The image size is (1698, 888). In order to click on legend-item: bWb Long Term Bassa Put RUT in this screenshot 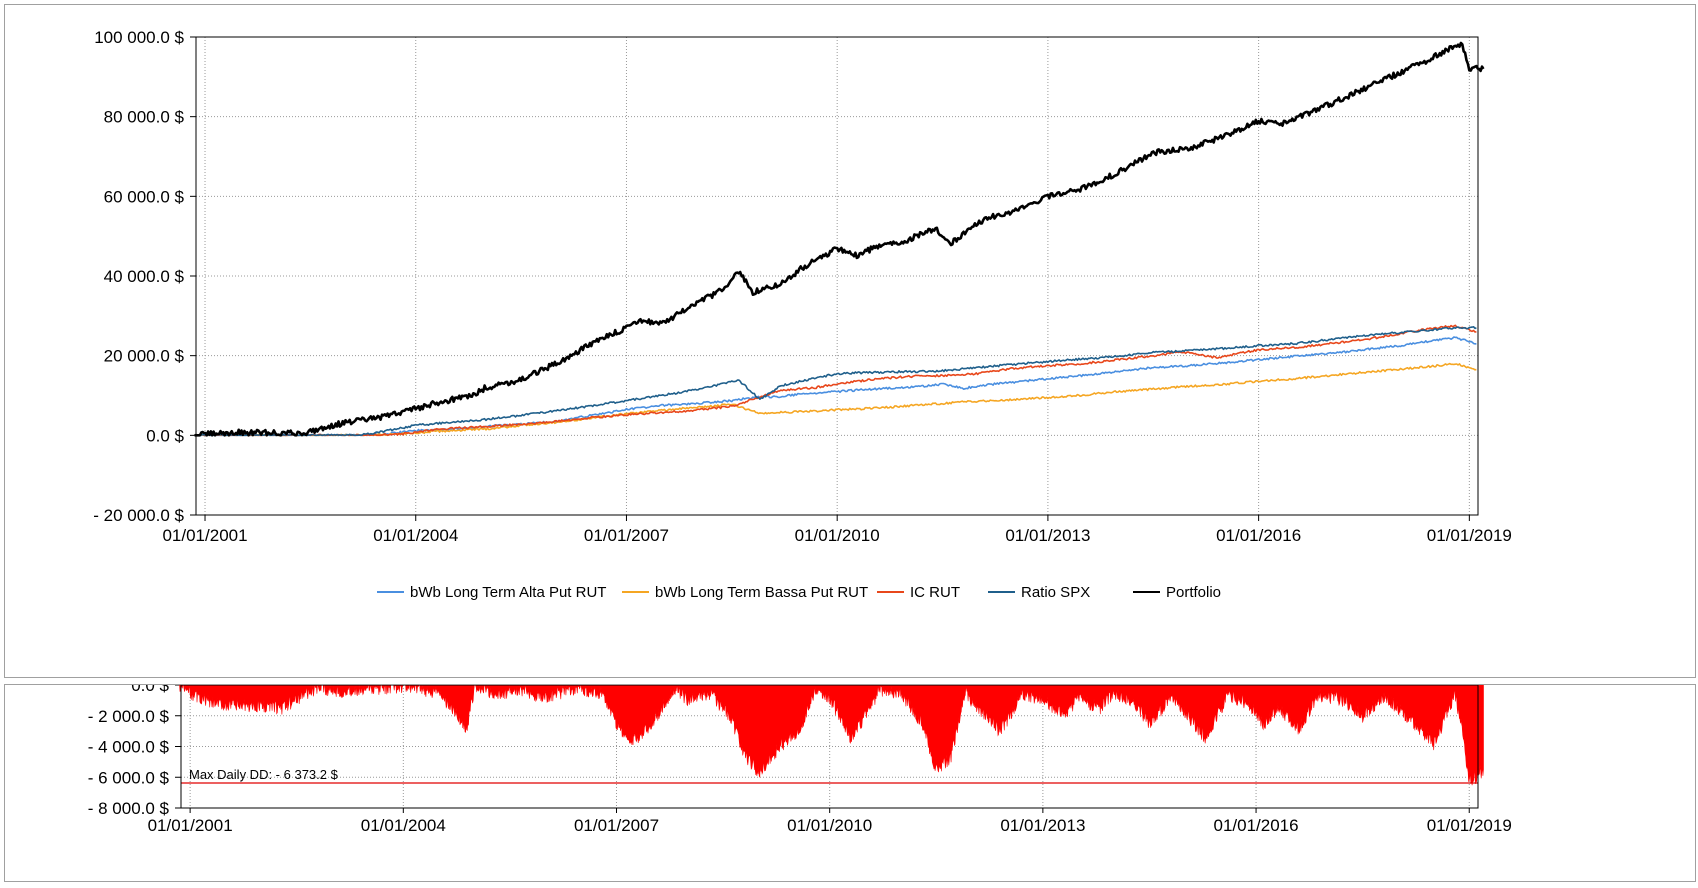, I will do `click(745, 592)`.